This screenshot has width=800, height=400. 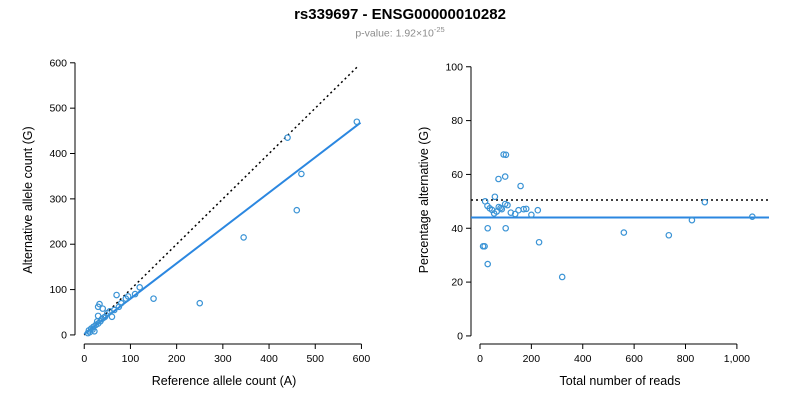 What do you see at coordinates (457, 283) in the screenshot?
I see `y-tick-label: 20` at bounding box center [457, 283].